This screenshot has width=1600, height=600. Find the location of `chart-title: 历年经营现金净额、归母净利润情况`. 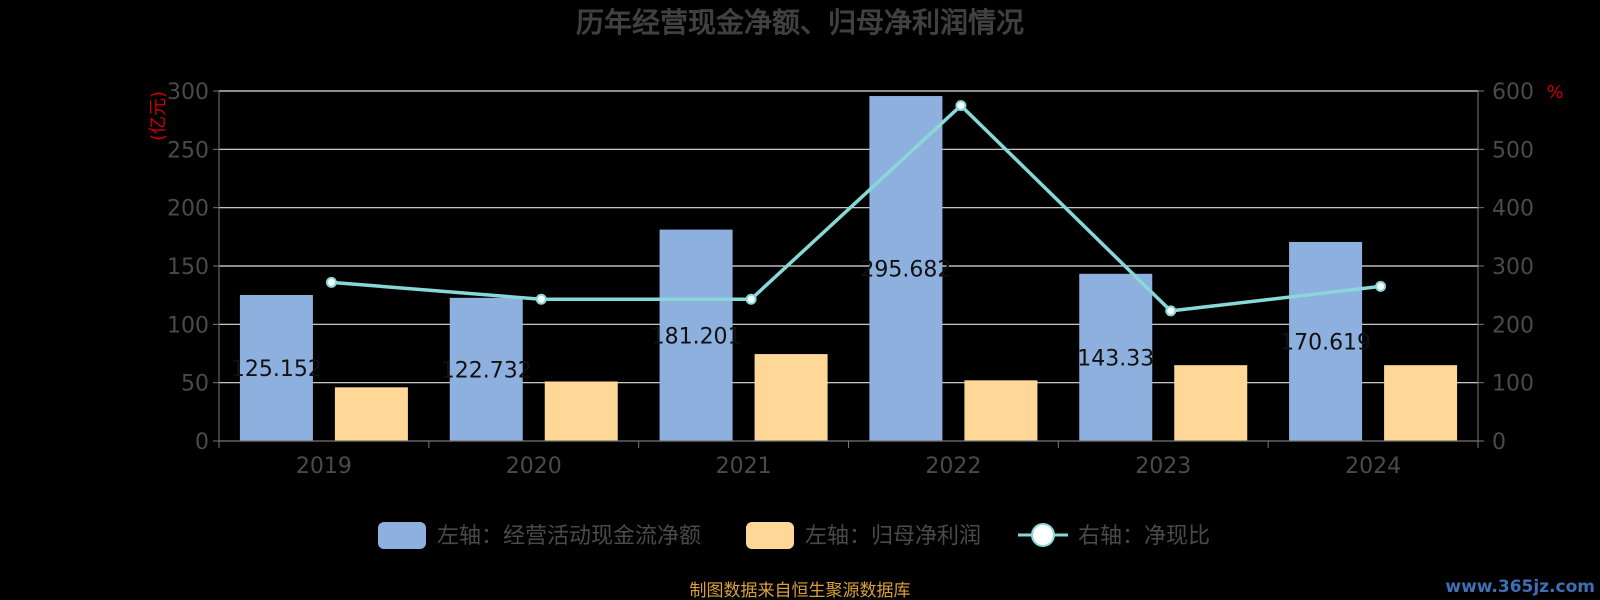

chart-title: 历年经营现金净额、归母净利润情况 is located at coordinates (800, 22).